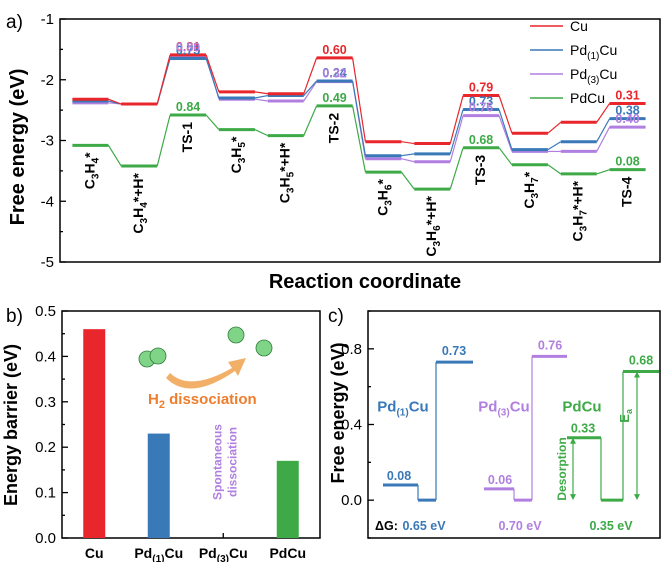  I want to click on panel-c-ea-arrow-head, so click(637, 497).